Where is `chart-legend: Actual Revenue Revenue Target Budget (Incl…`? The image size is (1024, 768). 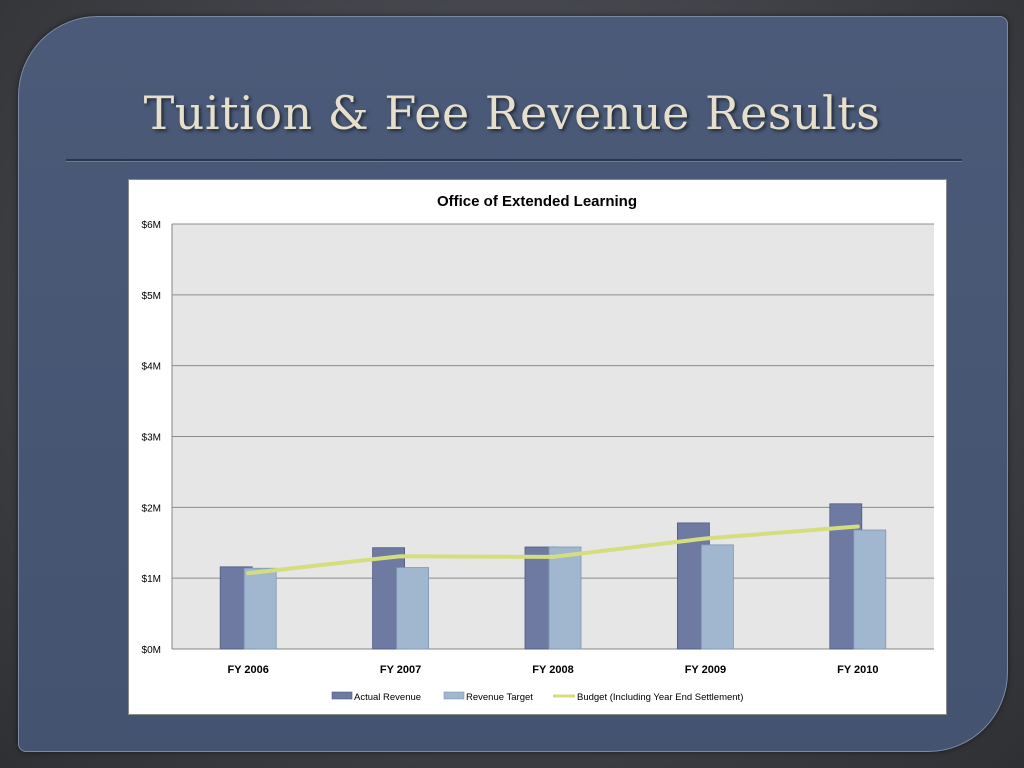
chart-legend: Actual Revenue Revenue Target Budget (Incl… is located at coordinates (537, 697).